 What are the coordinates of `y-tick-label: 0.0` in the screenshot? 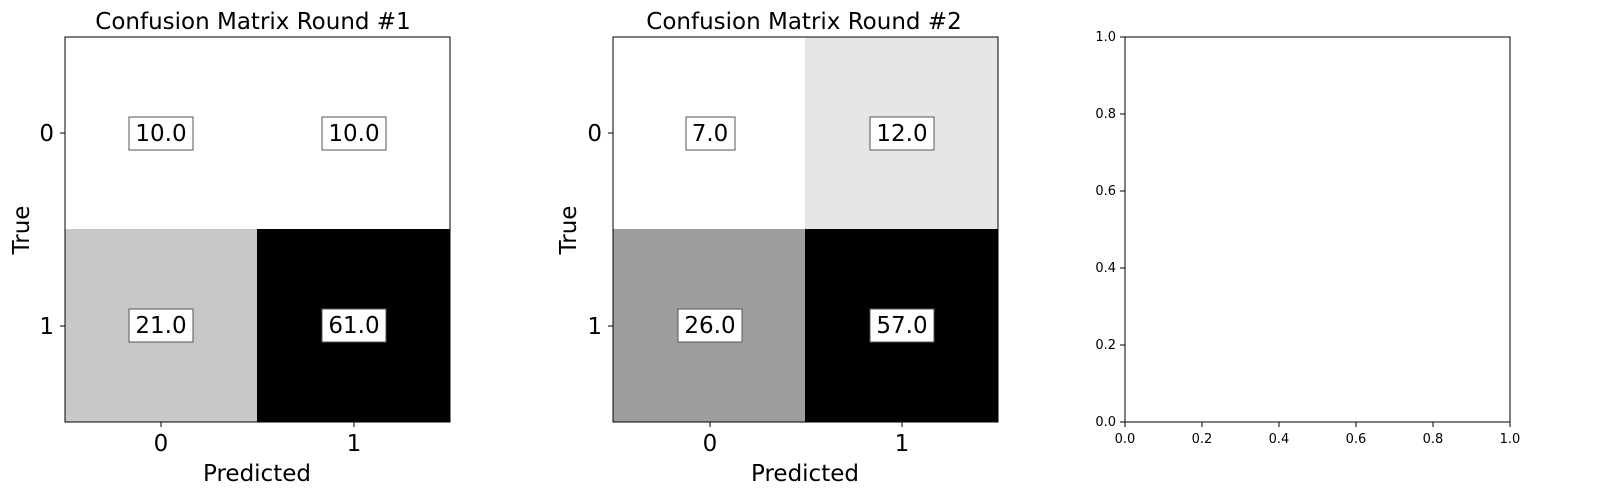 It's located at (1105, 422).